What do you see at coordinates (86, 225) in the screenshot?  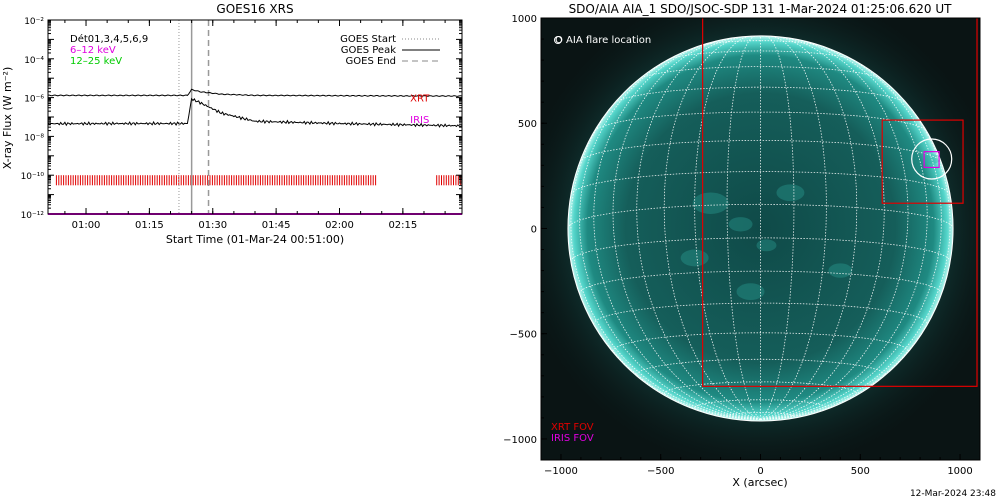 I see `x-tick-label: 01:00` at bounding box center [86, 225].